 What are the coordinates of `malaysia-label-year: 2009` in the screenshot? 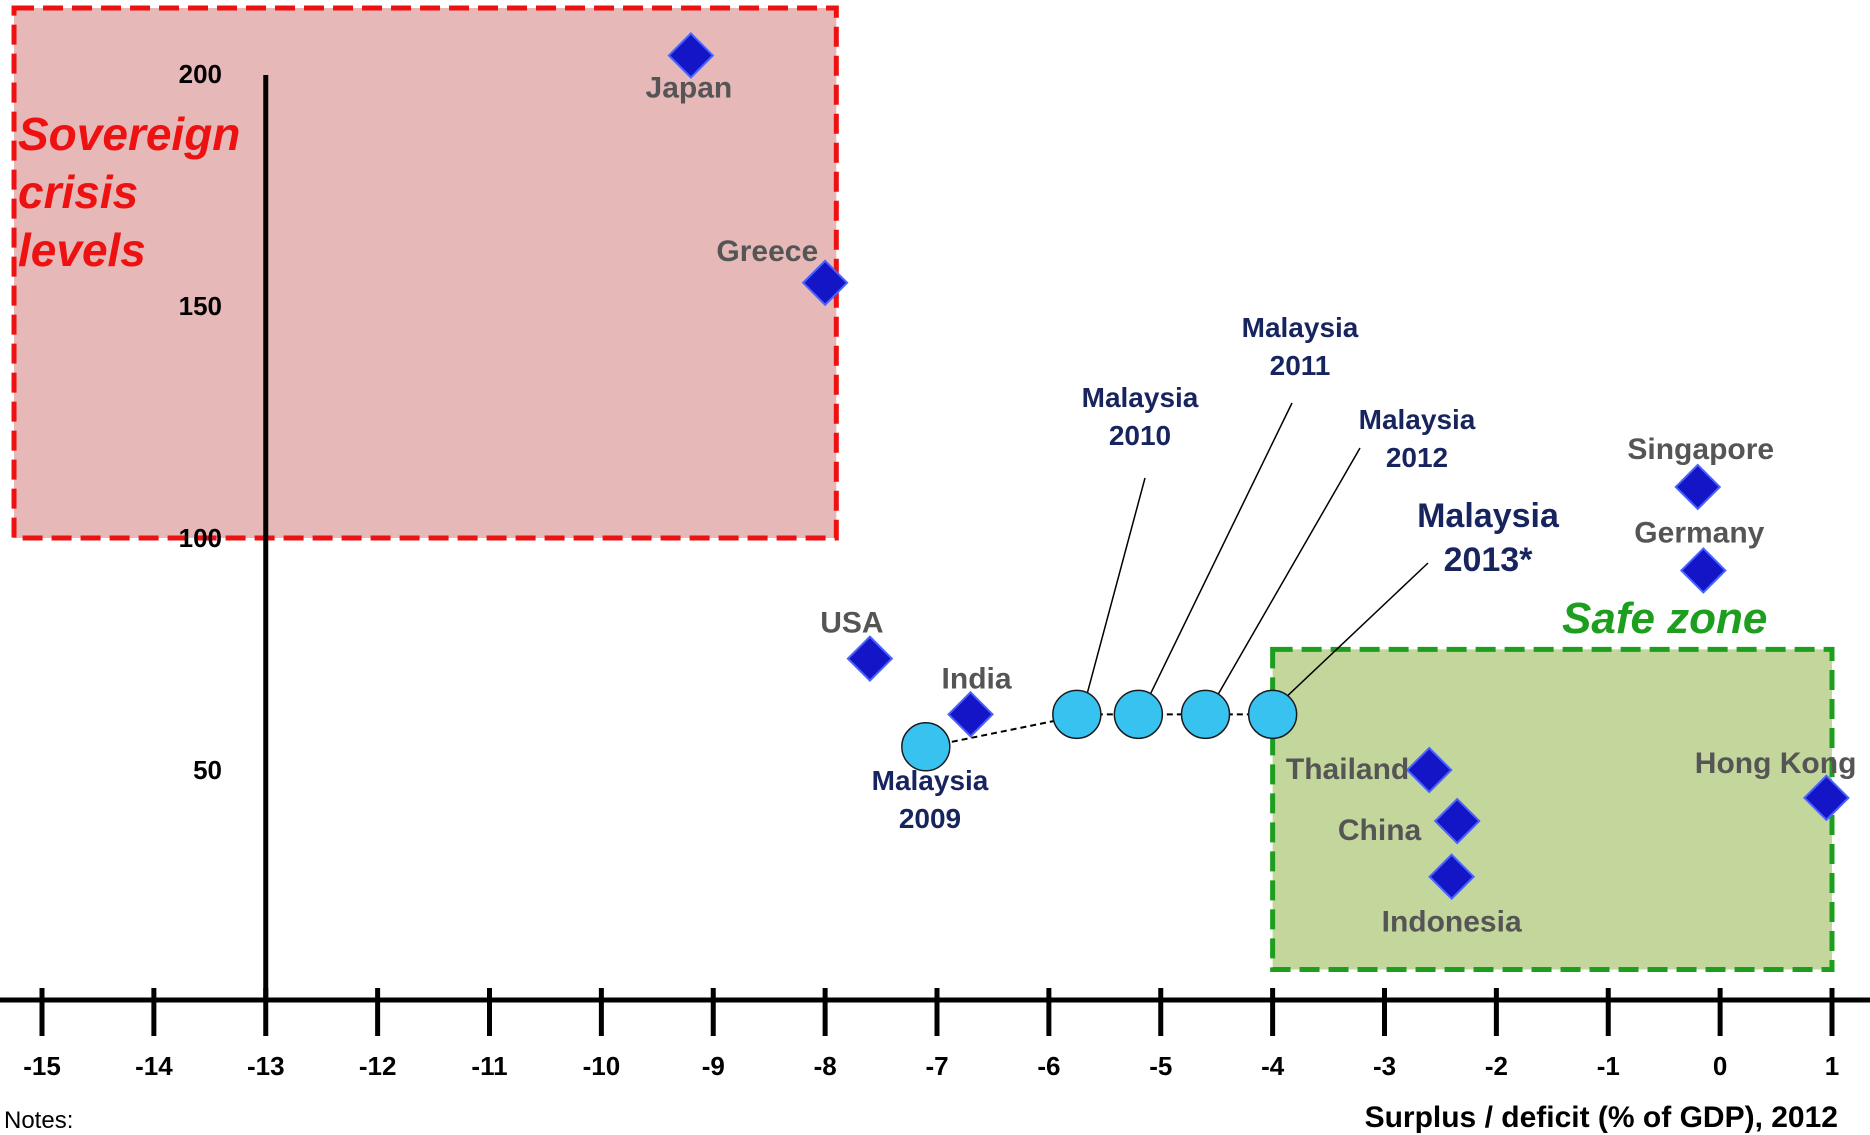 It's located at (930, 818).